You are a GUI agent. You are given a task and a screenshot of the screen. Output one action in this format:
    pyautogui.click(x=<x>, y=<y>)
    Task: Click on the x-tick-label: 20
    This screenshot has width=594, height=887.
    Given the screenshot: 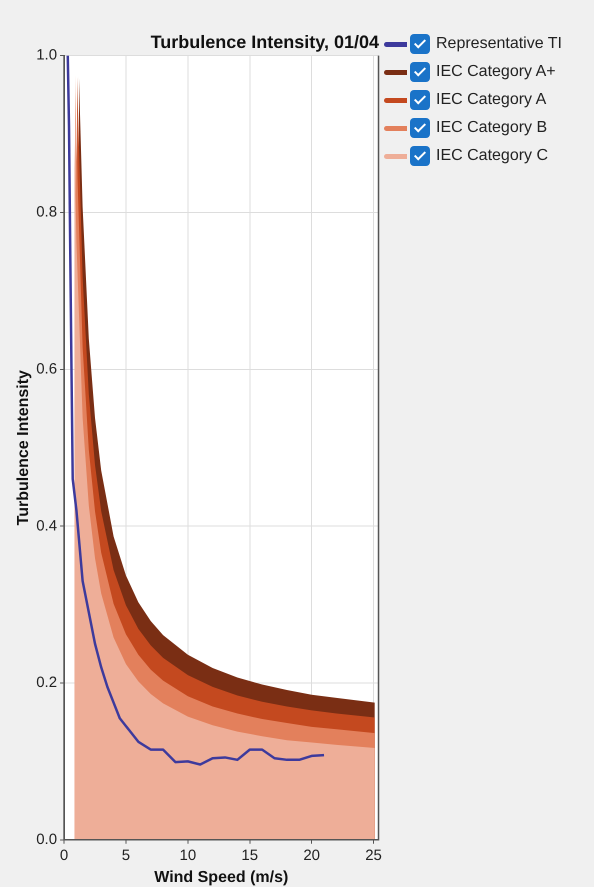 What is the action you would take?
    pyautogui.click(x=311, y=855)
    